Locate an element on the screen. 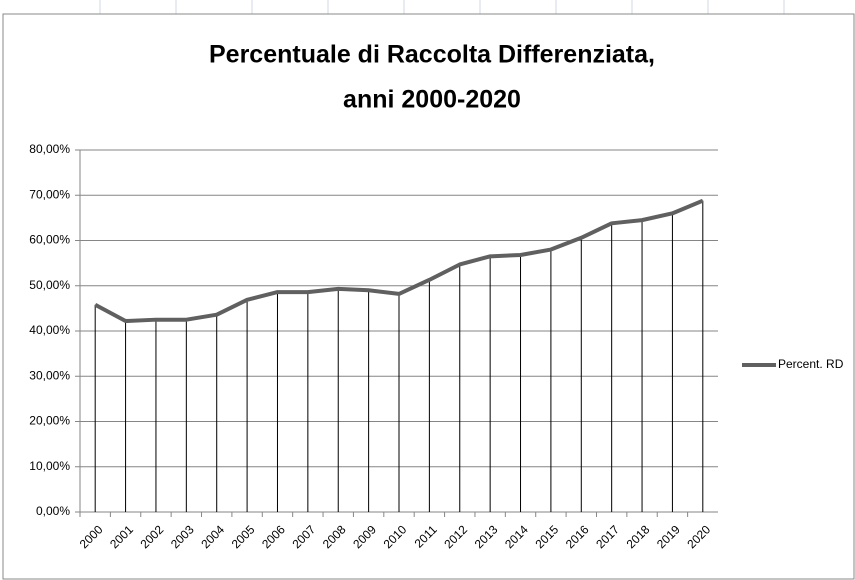 This screenshot has width=855, height=580. spreadsheet-grid is located at coordinates (442, 7).